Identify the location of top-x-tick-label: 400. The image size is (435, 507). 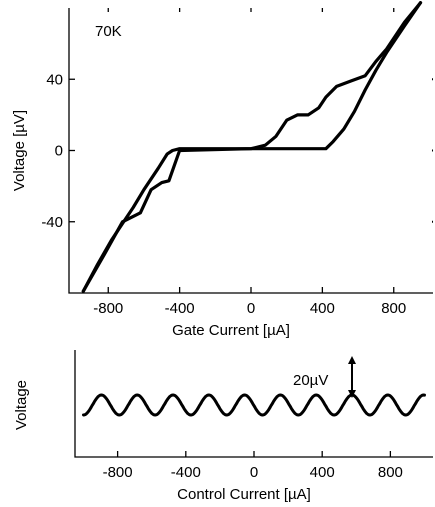
(322, 308).